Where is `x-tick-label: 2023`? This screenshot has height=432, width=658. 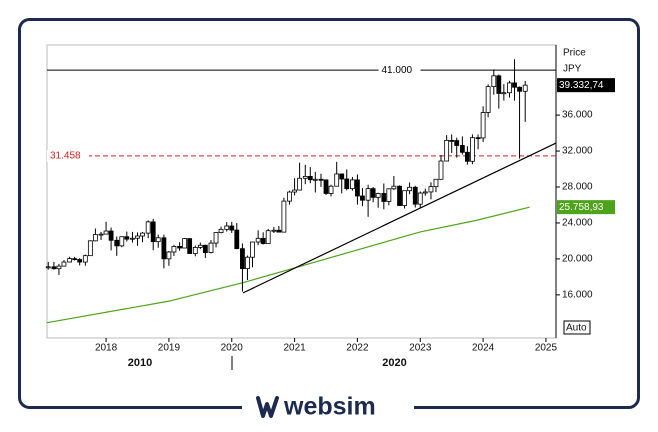
x-tick-label: 2023 is located at coordinates (420, 348).